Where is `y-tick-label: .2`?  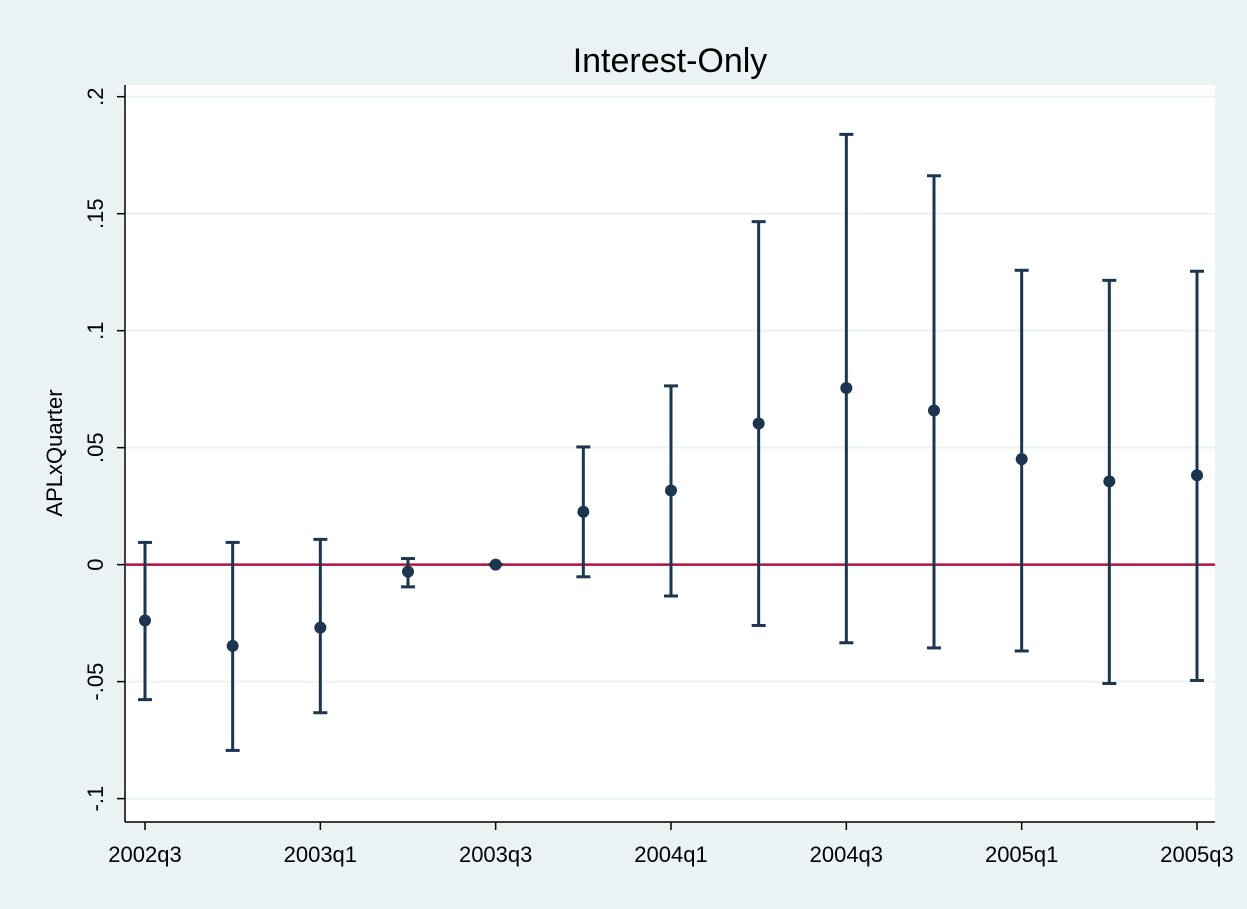
y-tick-label: .2 is located at coordinates (95, 97).